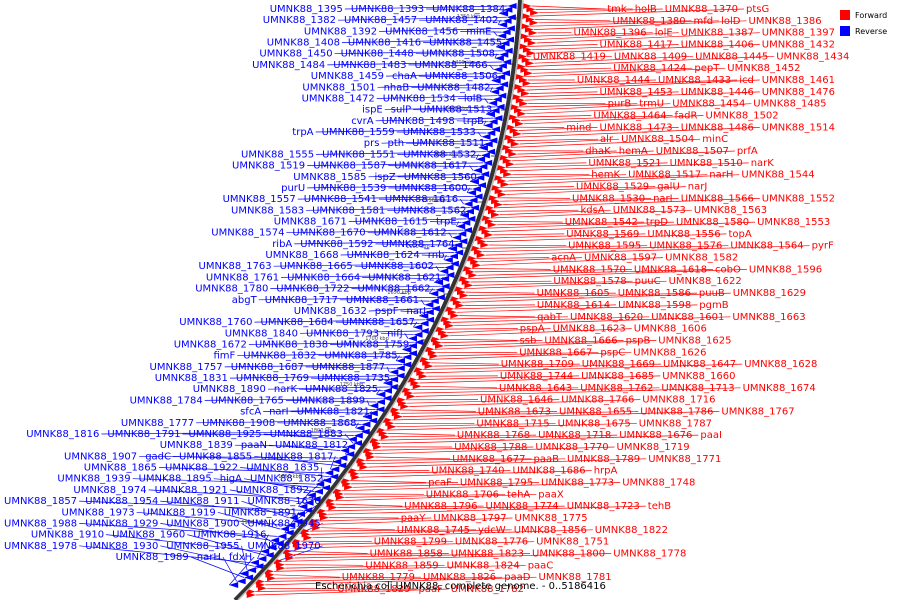 The height and width of the screenshot is (600, 900). Describe the element at coordinates (399, 293) in the screenshot. I see `kbp-tick-label: 1650 kbp` at that location.